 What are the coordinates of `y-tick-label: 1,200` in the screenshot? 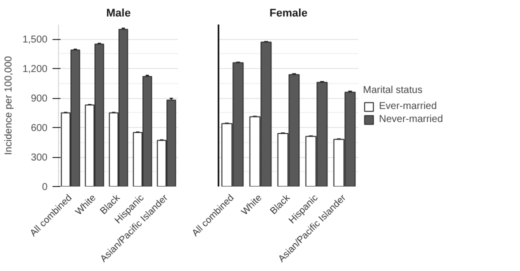 It's located at (35, 70).